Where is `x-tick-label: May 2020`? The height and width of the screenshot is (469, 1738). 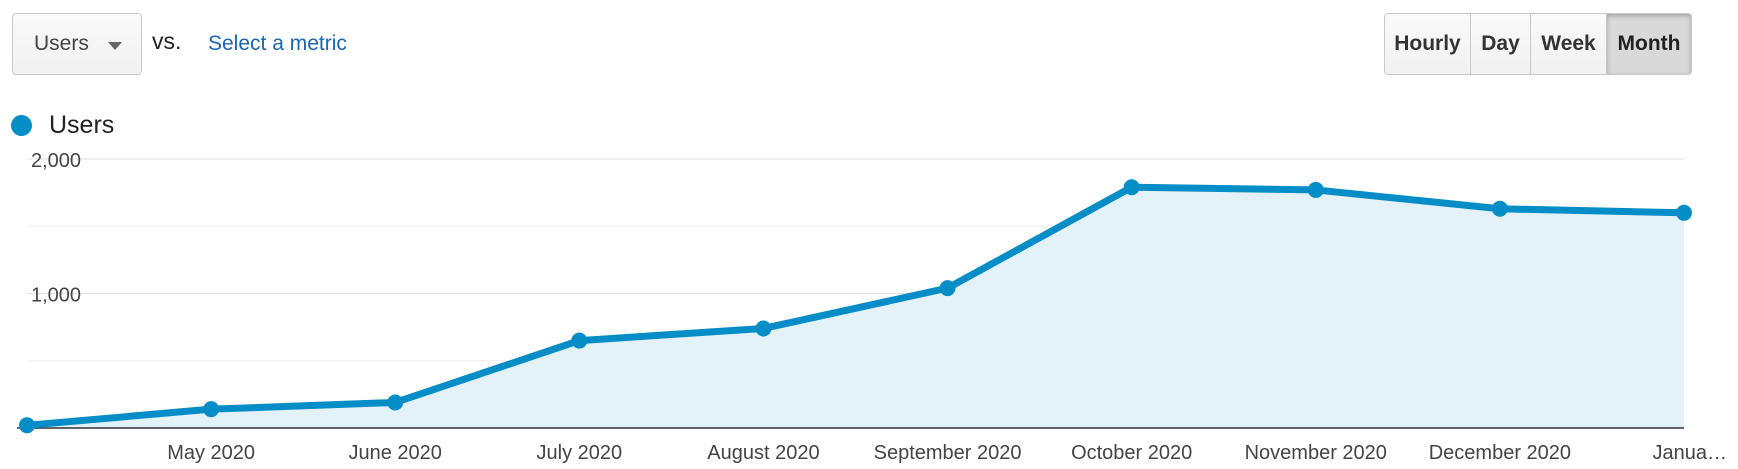 x-tick-label: May 2020 is located at coordinates (211, 453).